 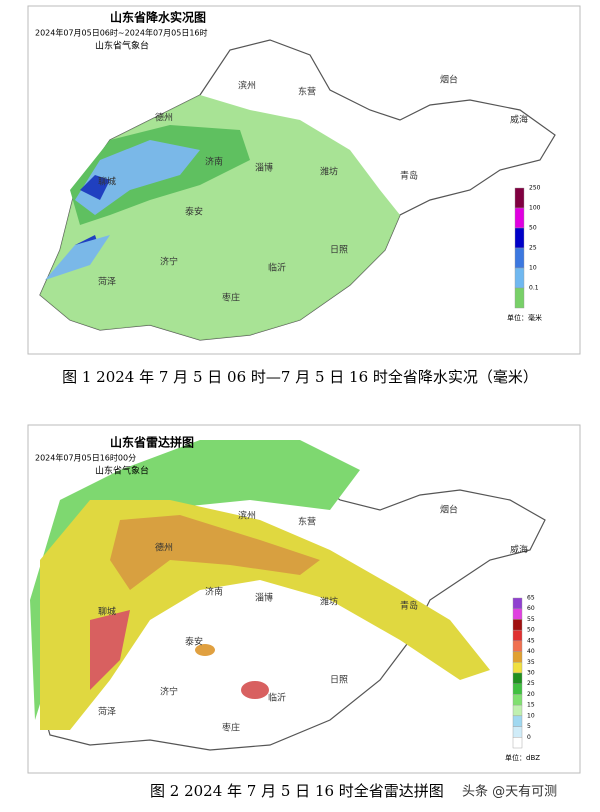 I want to click on legend-label: 65, so click(x=531, y=598).